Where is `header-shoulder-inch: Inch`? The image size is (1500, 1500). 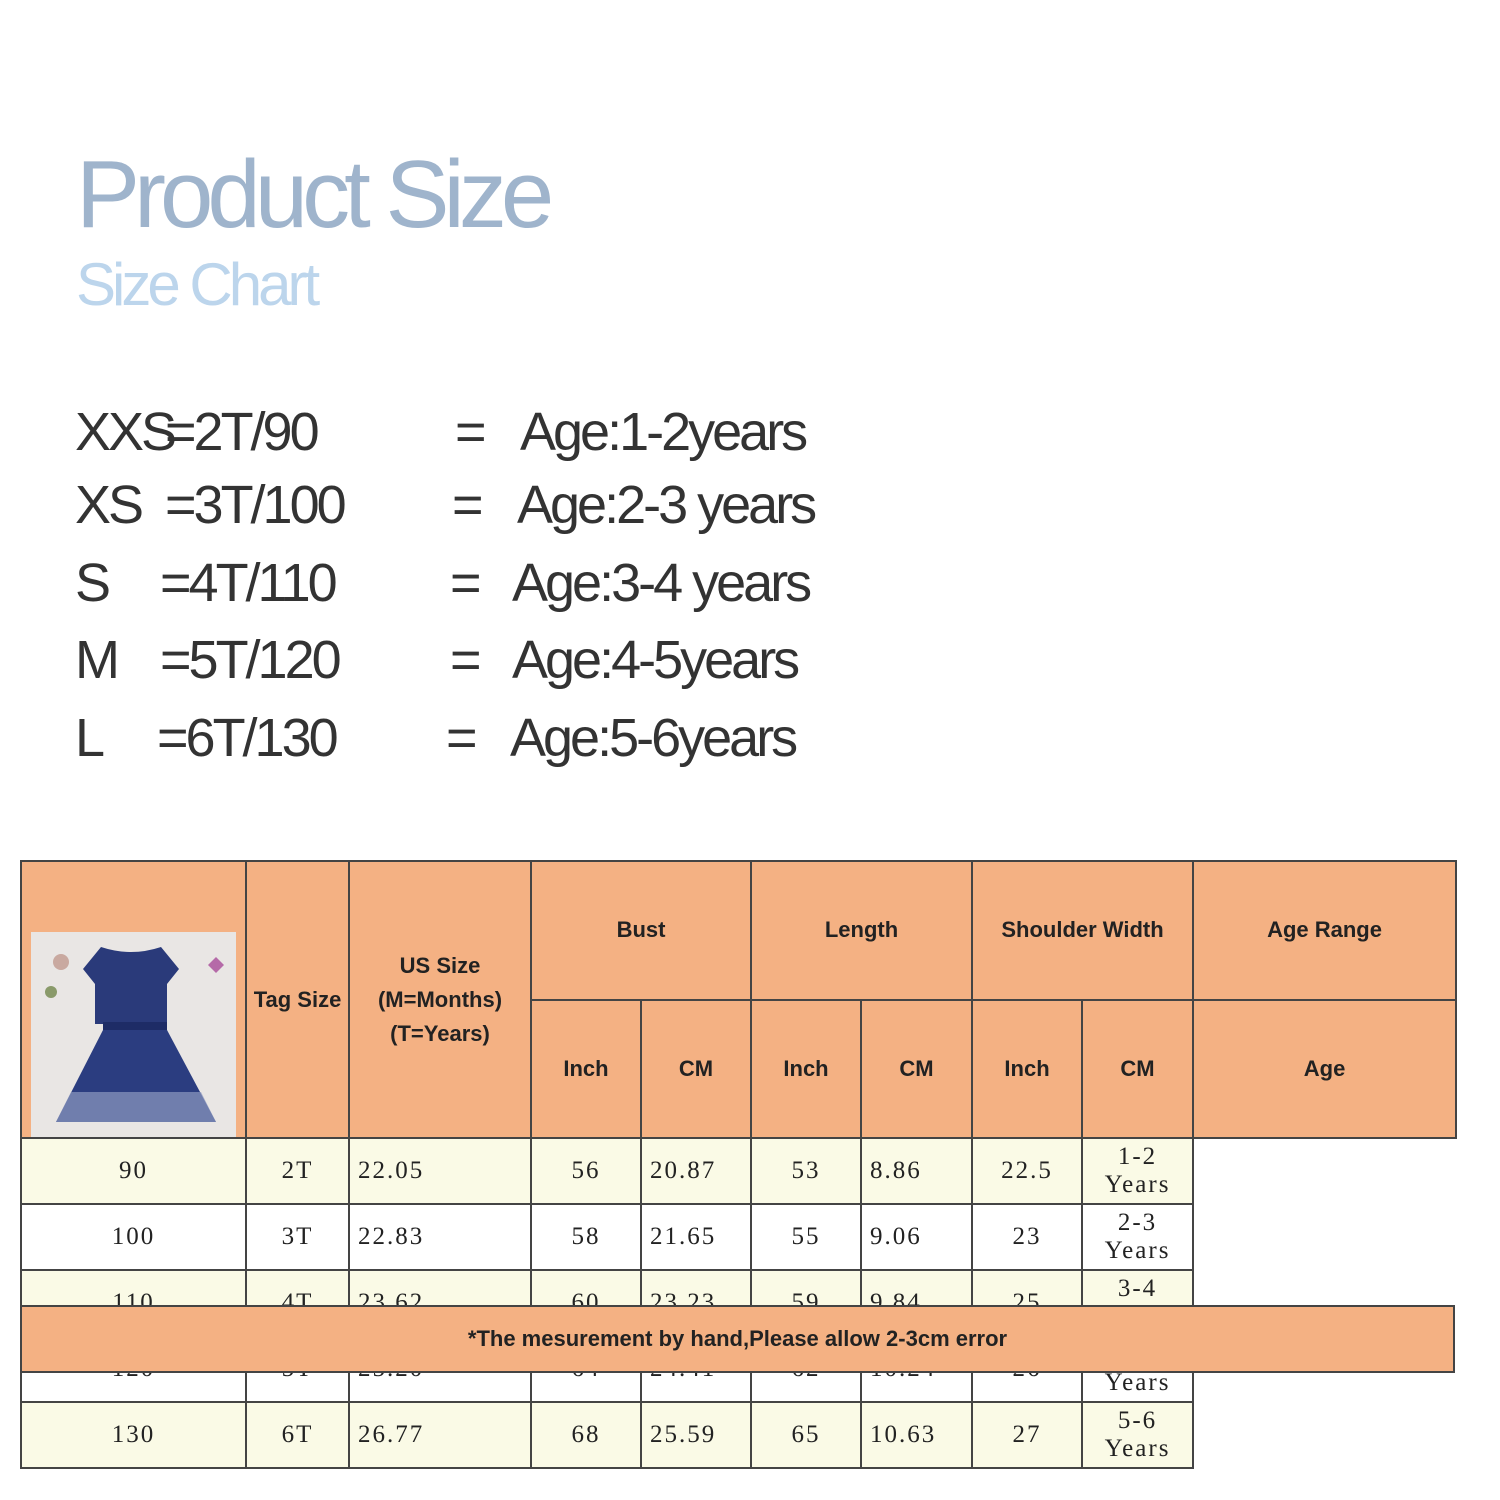 header-shoulder-inch: Inch is located at coordinates (1027, 1068).